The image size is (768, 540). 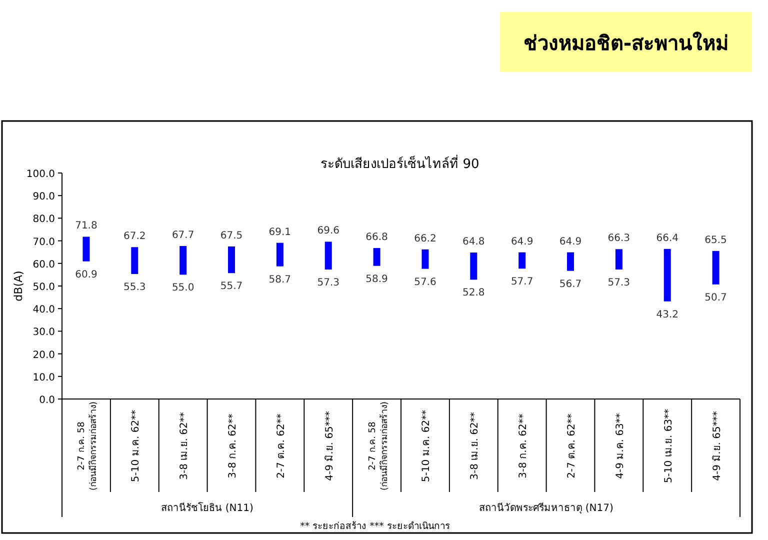 I want to click on annotation: 58.9, so click(x=377, y=279).